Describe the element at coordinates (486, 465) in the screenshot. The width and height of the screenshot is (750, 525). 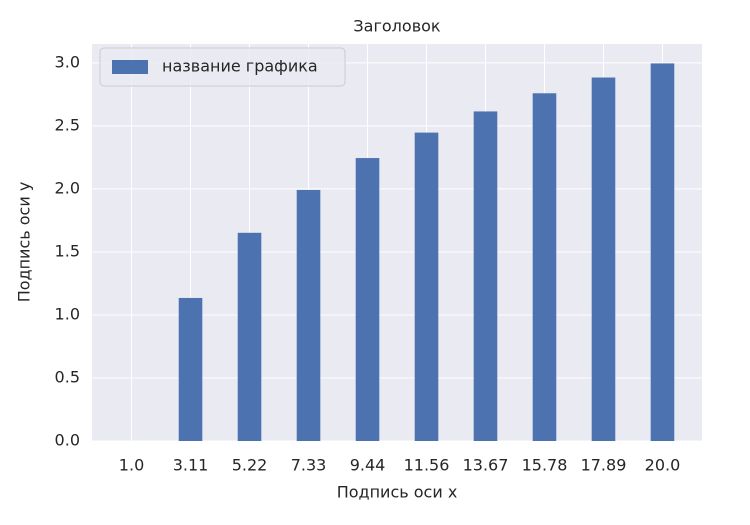
I see `x-tick-label: 13.67` at that location.